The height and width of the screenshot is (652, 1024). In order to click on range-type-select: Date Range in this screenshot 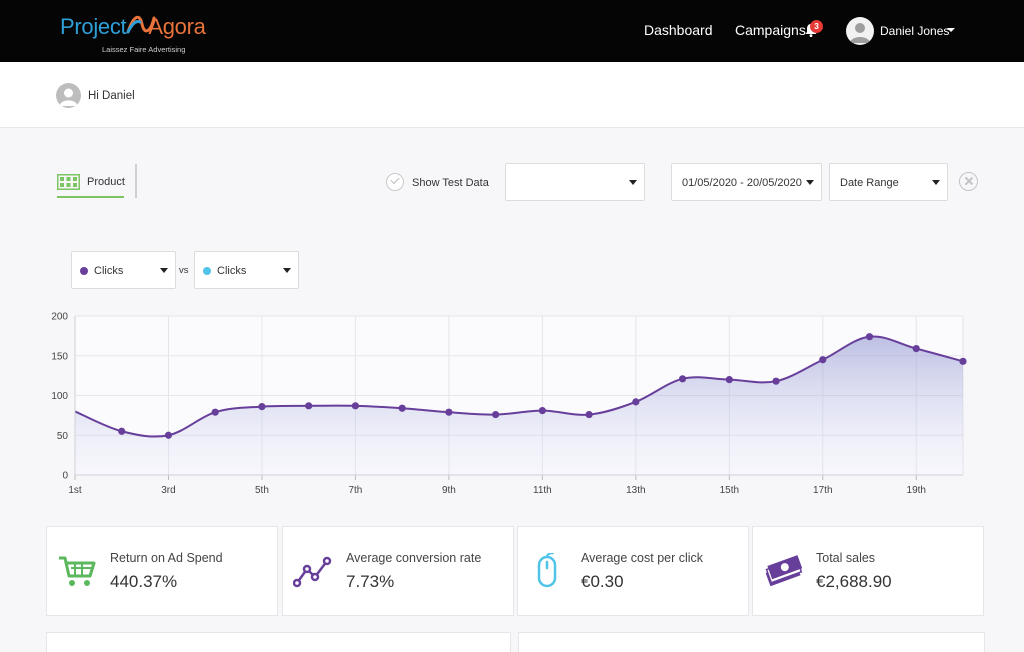, I will do `click(888, 182)`.